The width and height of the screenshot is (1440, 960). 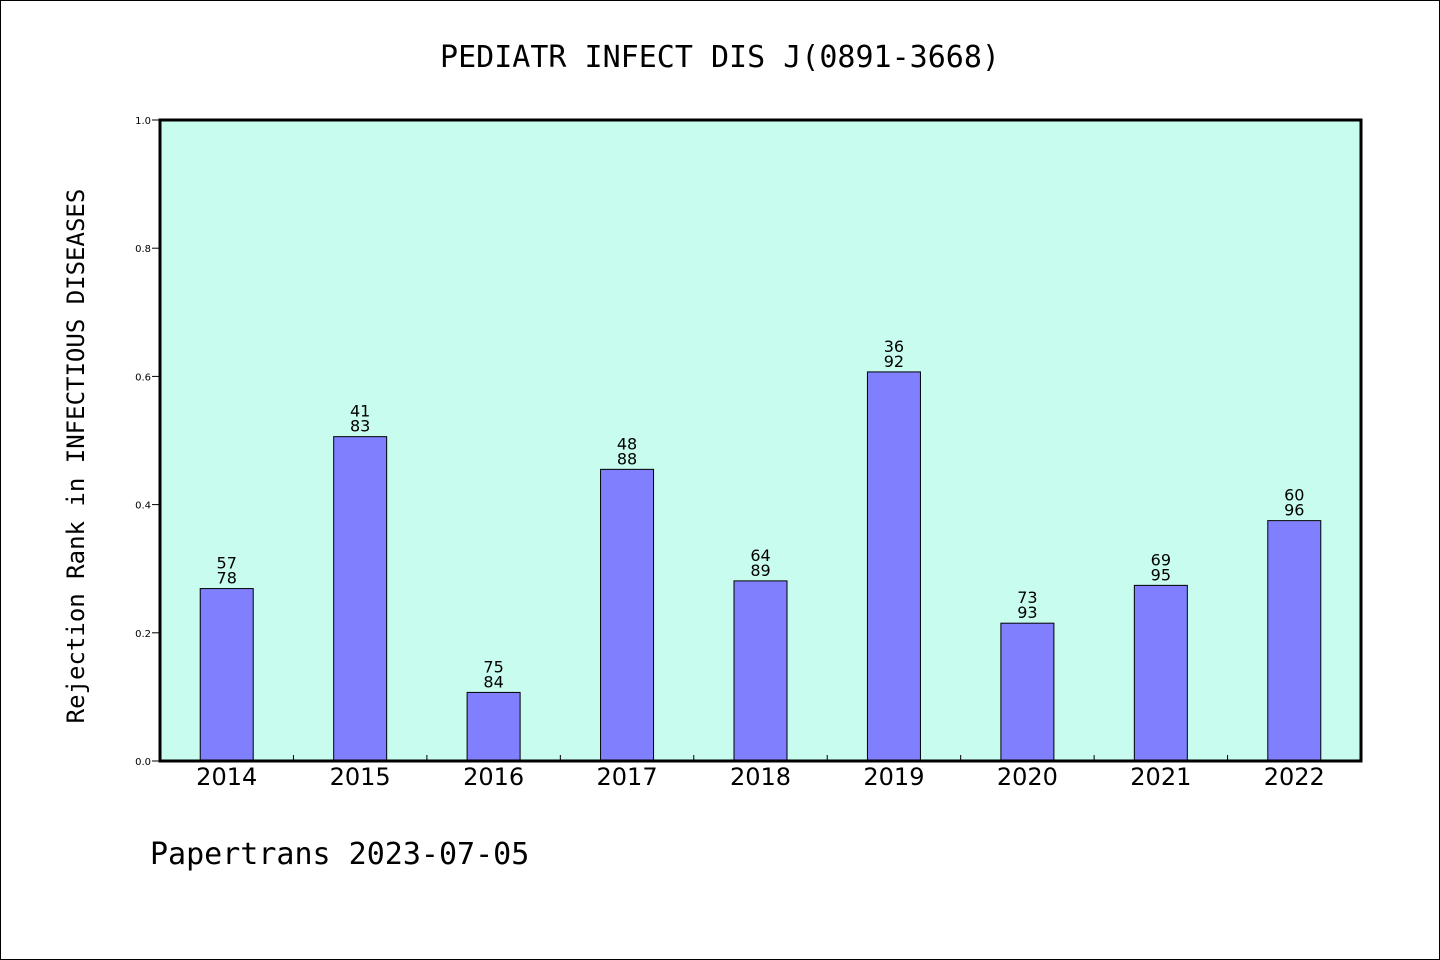 I want to click on y-tick-label: 0.2, so click(x=143, y=634).